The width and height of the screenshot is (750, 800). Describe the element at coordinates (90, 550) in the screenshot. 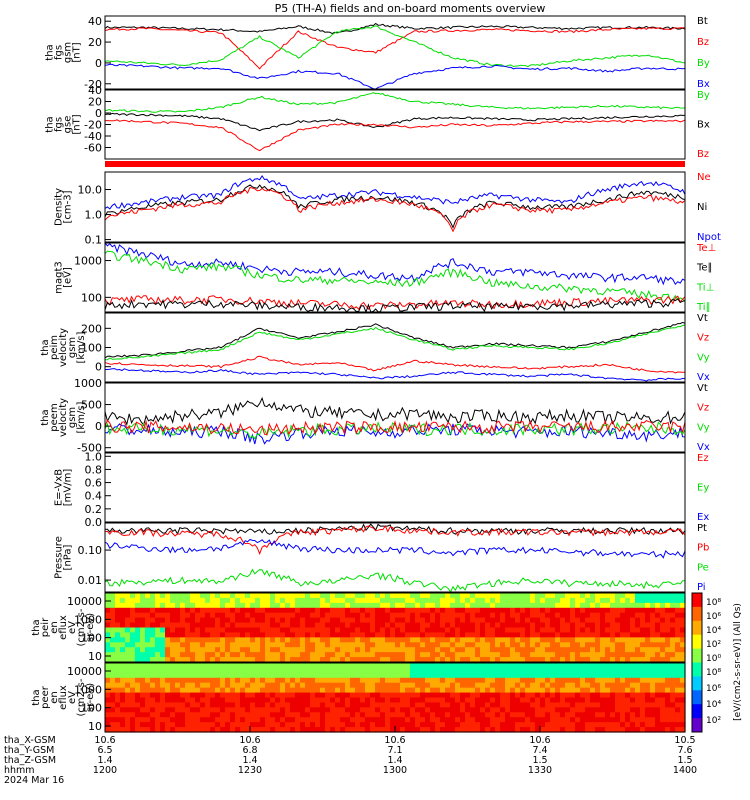

I see `y-tick-label: 0.10` at that location.